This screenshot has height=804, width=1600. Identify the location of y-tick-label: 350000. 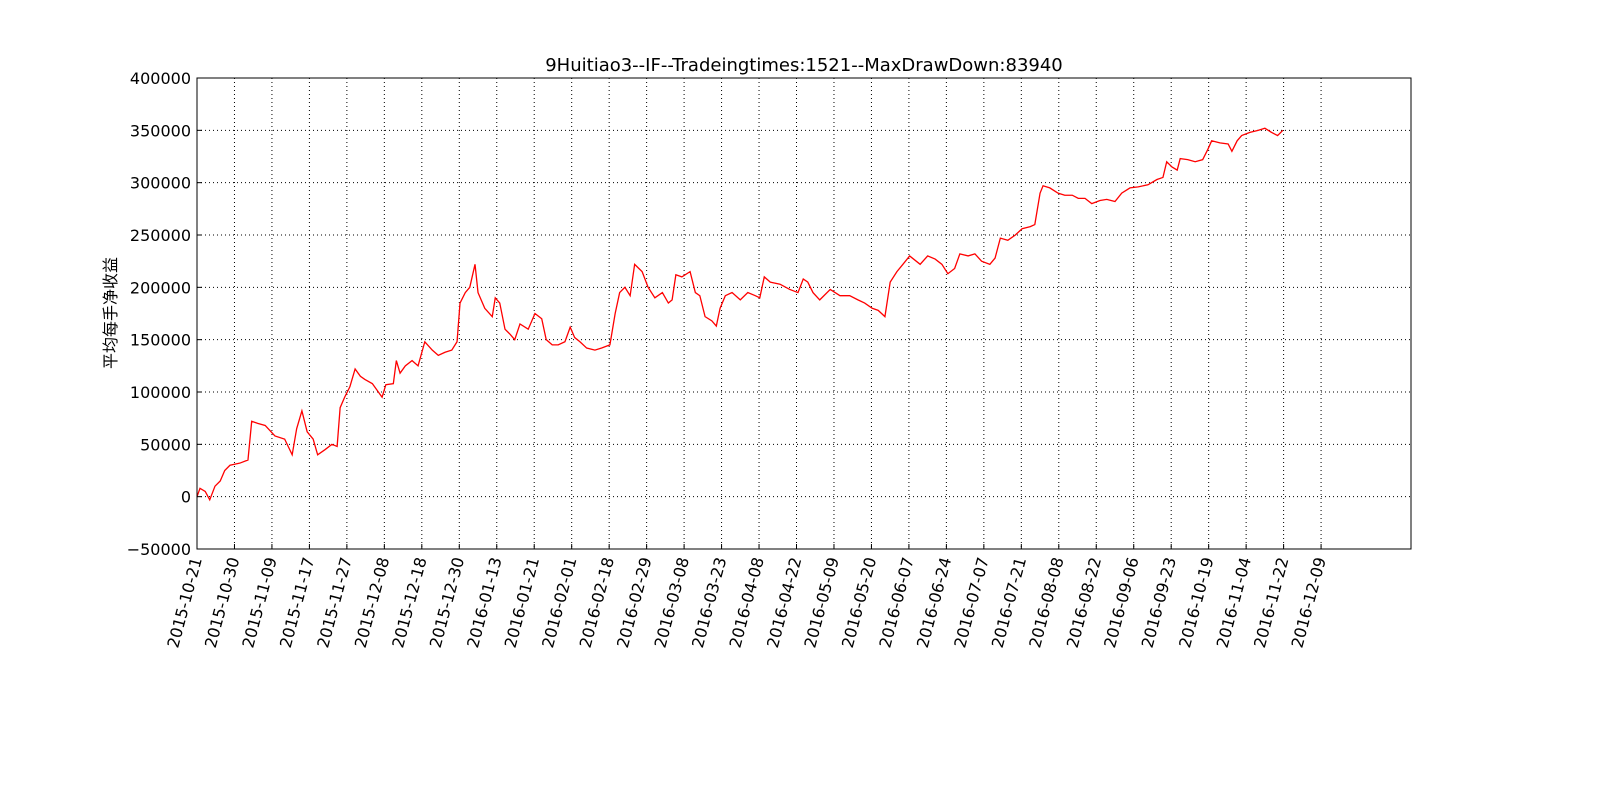
(160, 130).